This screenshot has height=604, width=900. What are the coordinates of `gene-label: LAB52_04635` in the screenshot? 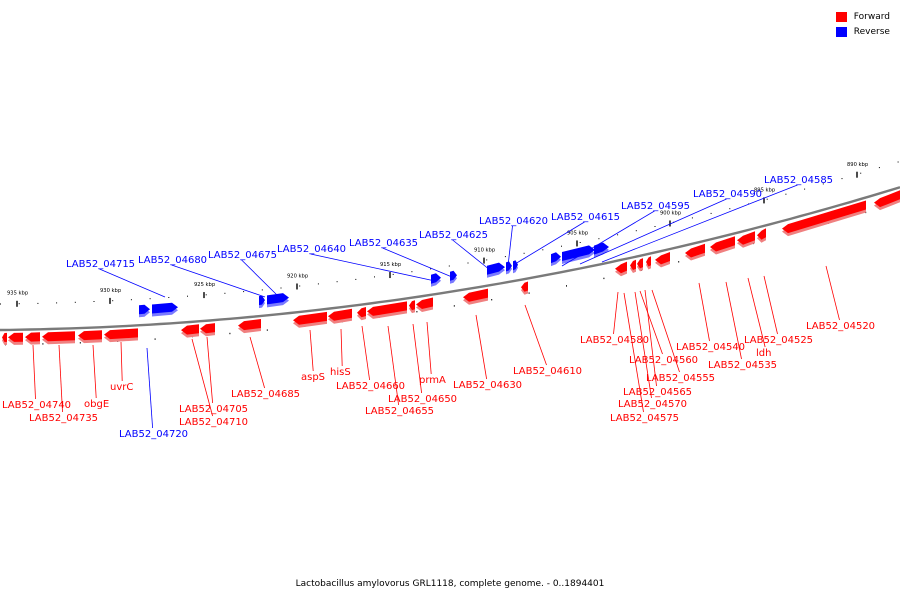 It's located at (383, 243).